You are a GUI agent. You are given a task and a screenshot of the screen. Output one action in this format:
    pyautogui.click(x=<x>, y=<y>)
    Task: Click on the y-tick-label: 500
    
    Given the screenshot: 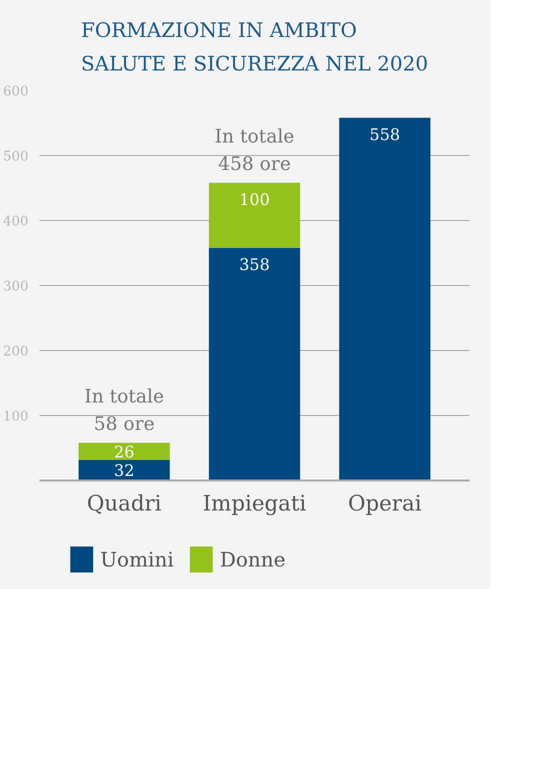 What is the action you would take?
    pyautogui.click(x=16, y=157)
    